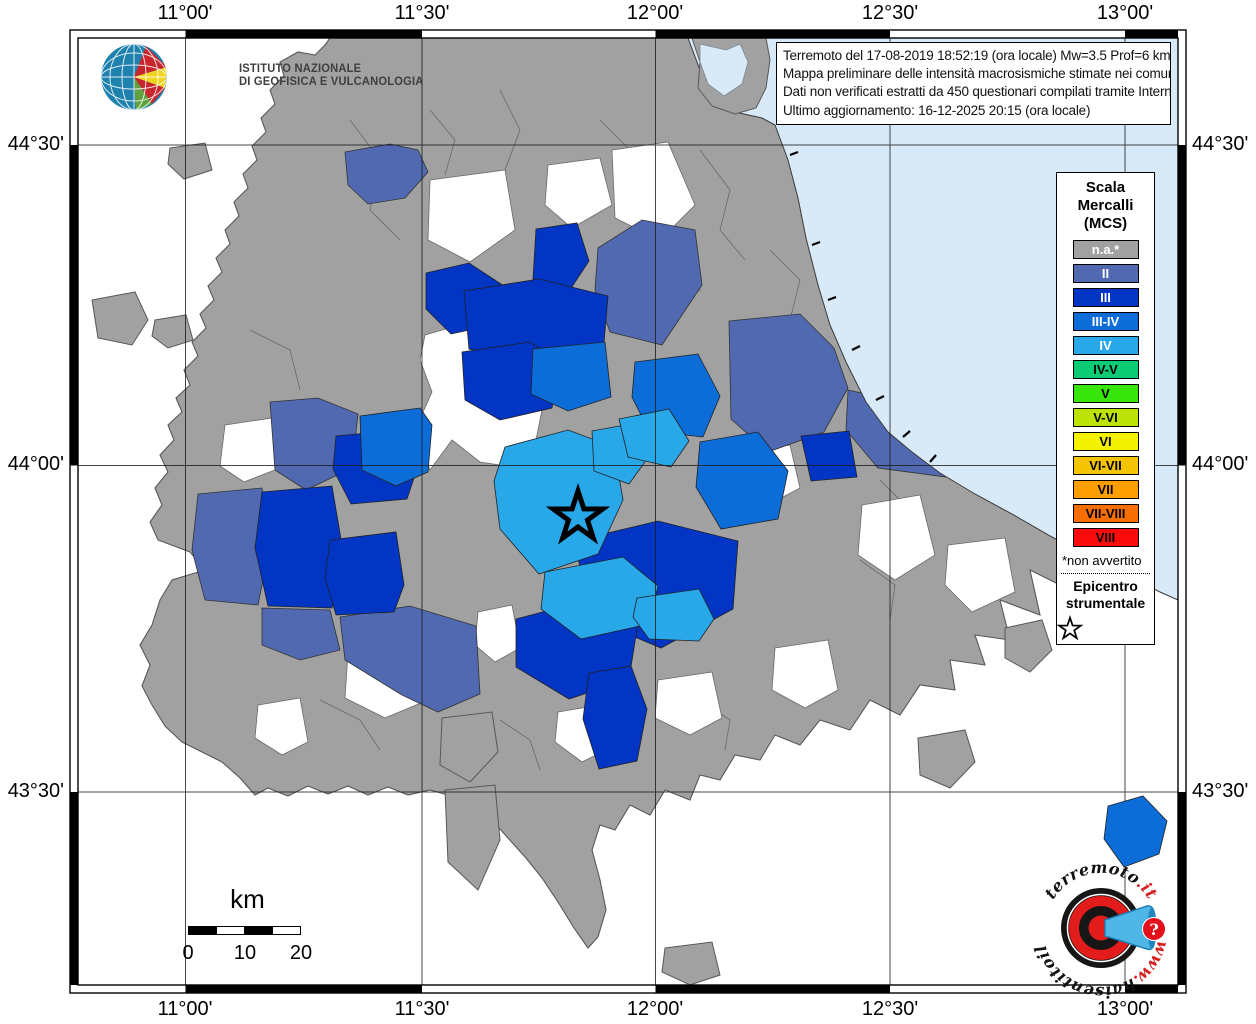 Image resolution: width=1256 pixels, height=1024 pixels. What do you see at coordinates (1105, 393) in the screenshot?
I see `legend-swatch-v: V` at bounding box center [1105, 393].